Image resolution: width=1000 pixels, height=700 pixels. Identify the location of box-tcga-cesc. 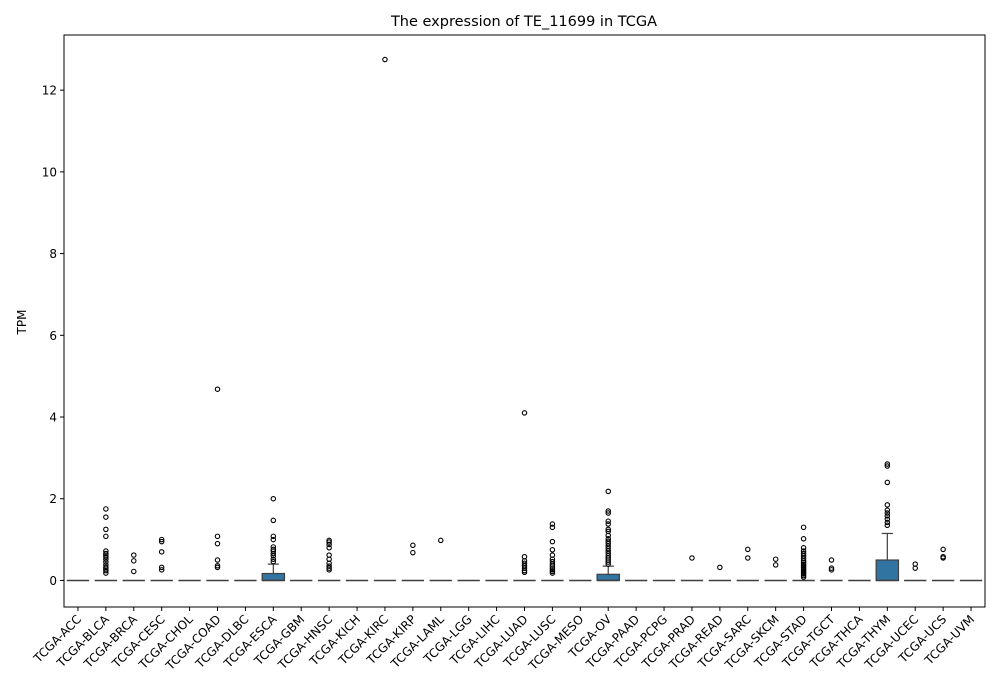
(161, 559).